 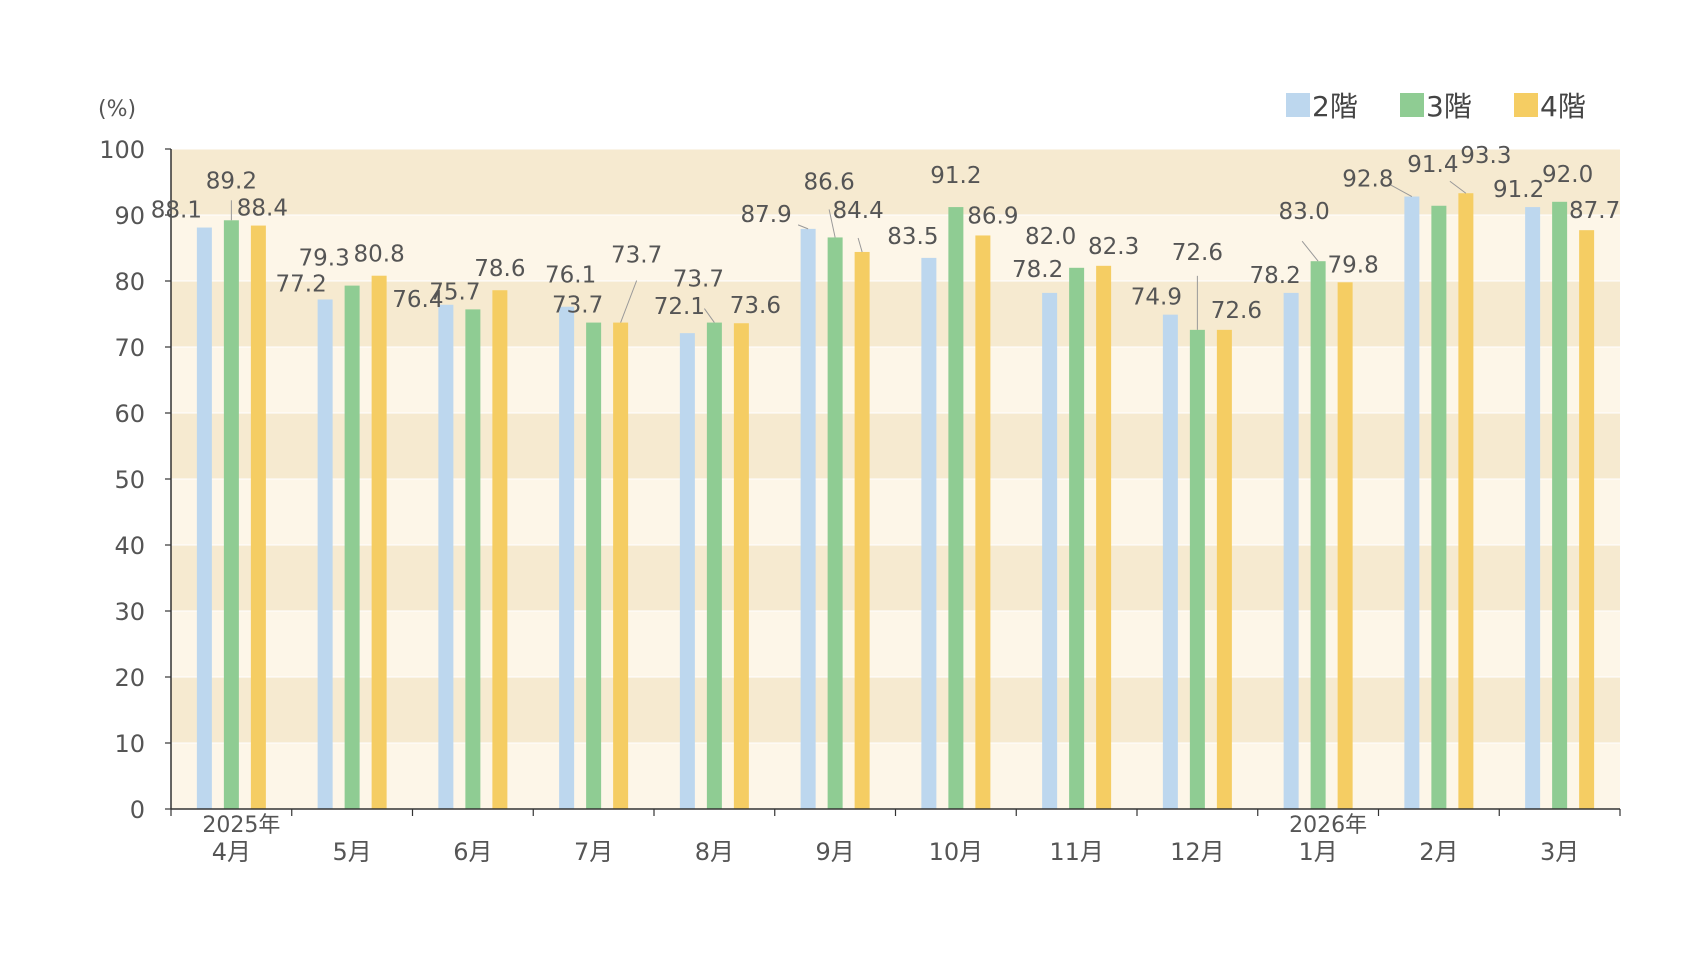 I want to click on data-label: 87.7, so click(x=1594, y=211).